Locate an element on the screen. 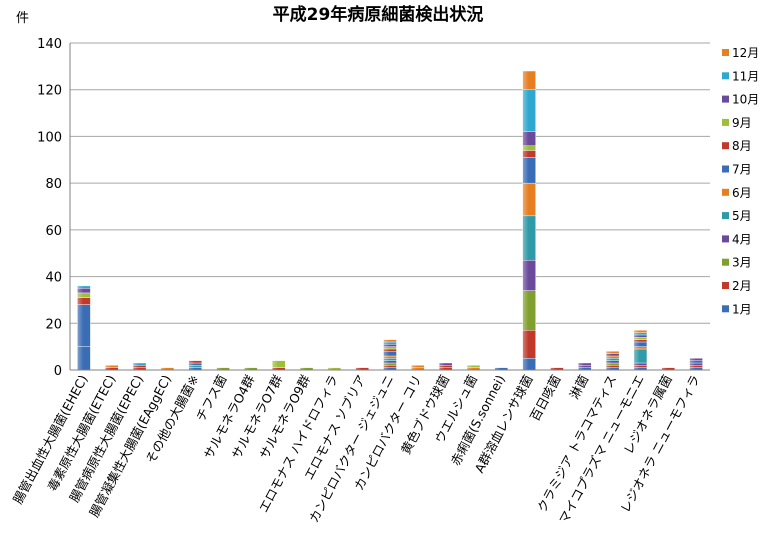  legend-label: 6月 is located at coordinates (742, 193).